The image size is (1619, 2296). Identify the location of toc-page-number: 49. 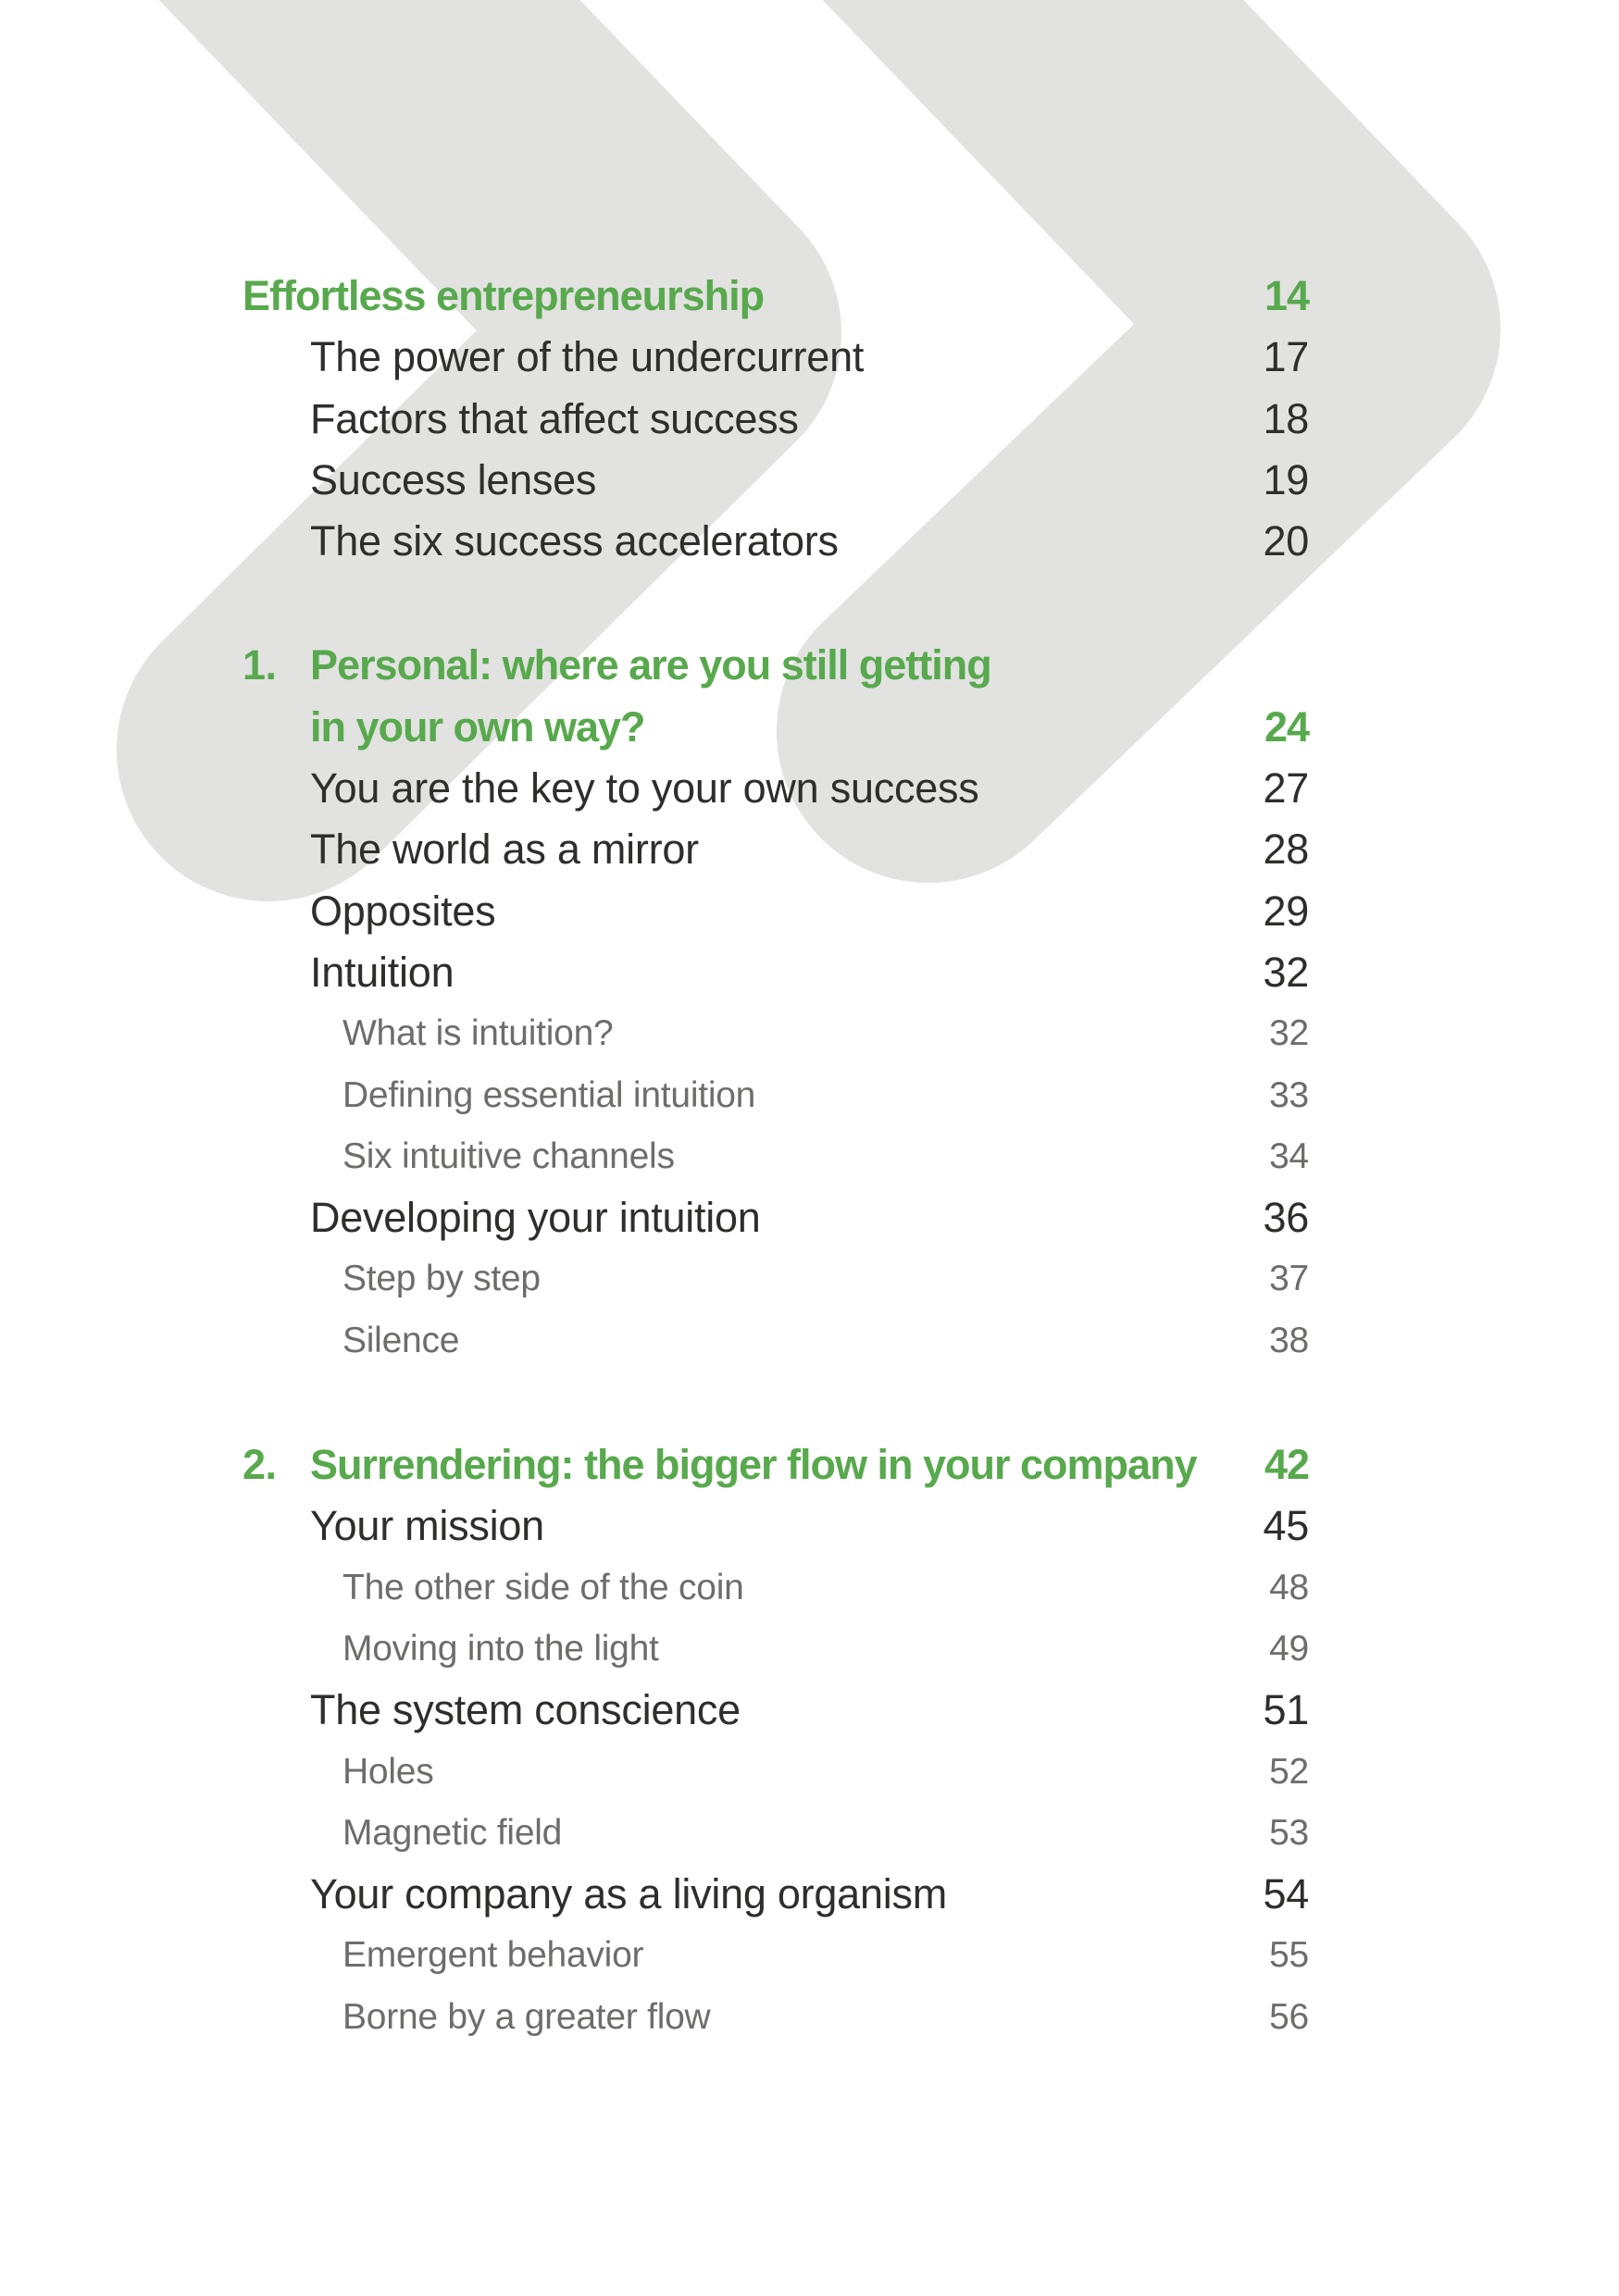
(1289, 1649).